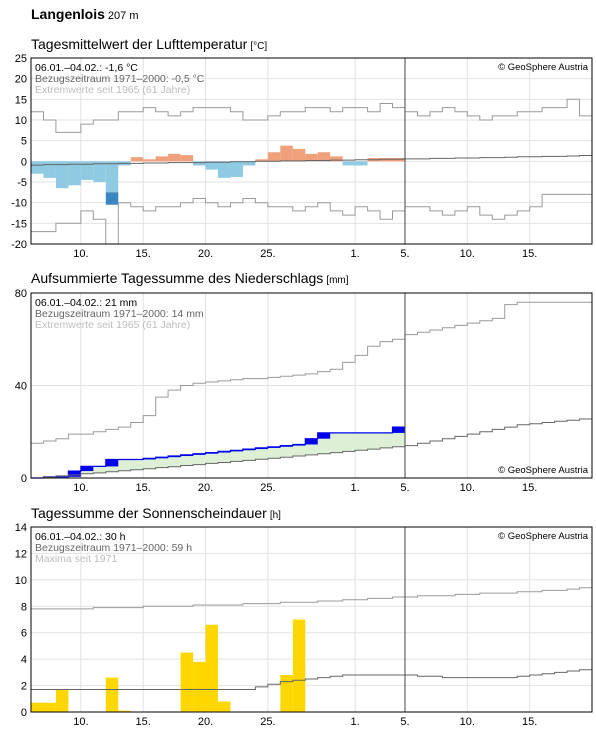  What do you see at coordinates (21, 387) in the screenshot?
I see `y-tick-label: 40` at bounding box center [21, 387].